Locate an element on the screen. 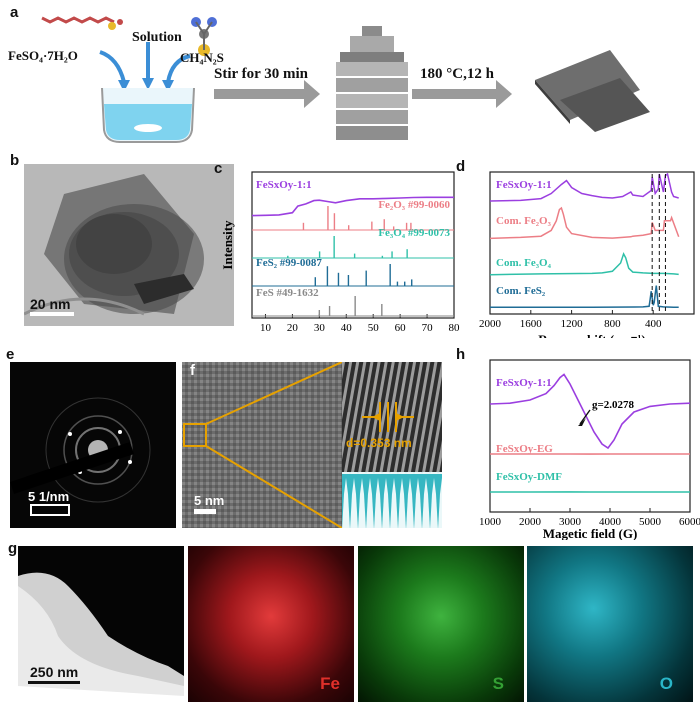 Image resolution: width=700 pixels, height=706 pixels. panel-label-a: a is located at coordinates (14, 12).